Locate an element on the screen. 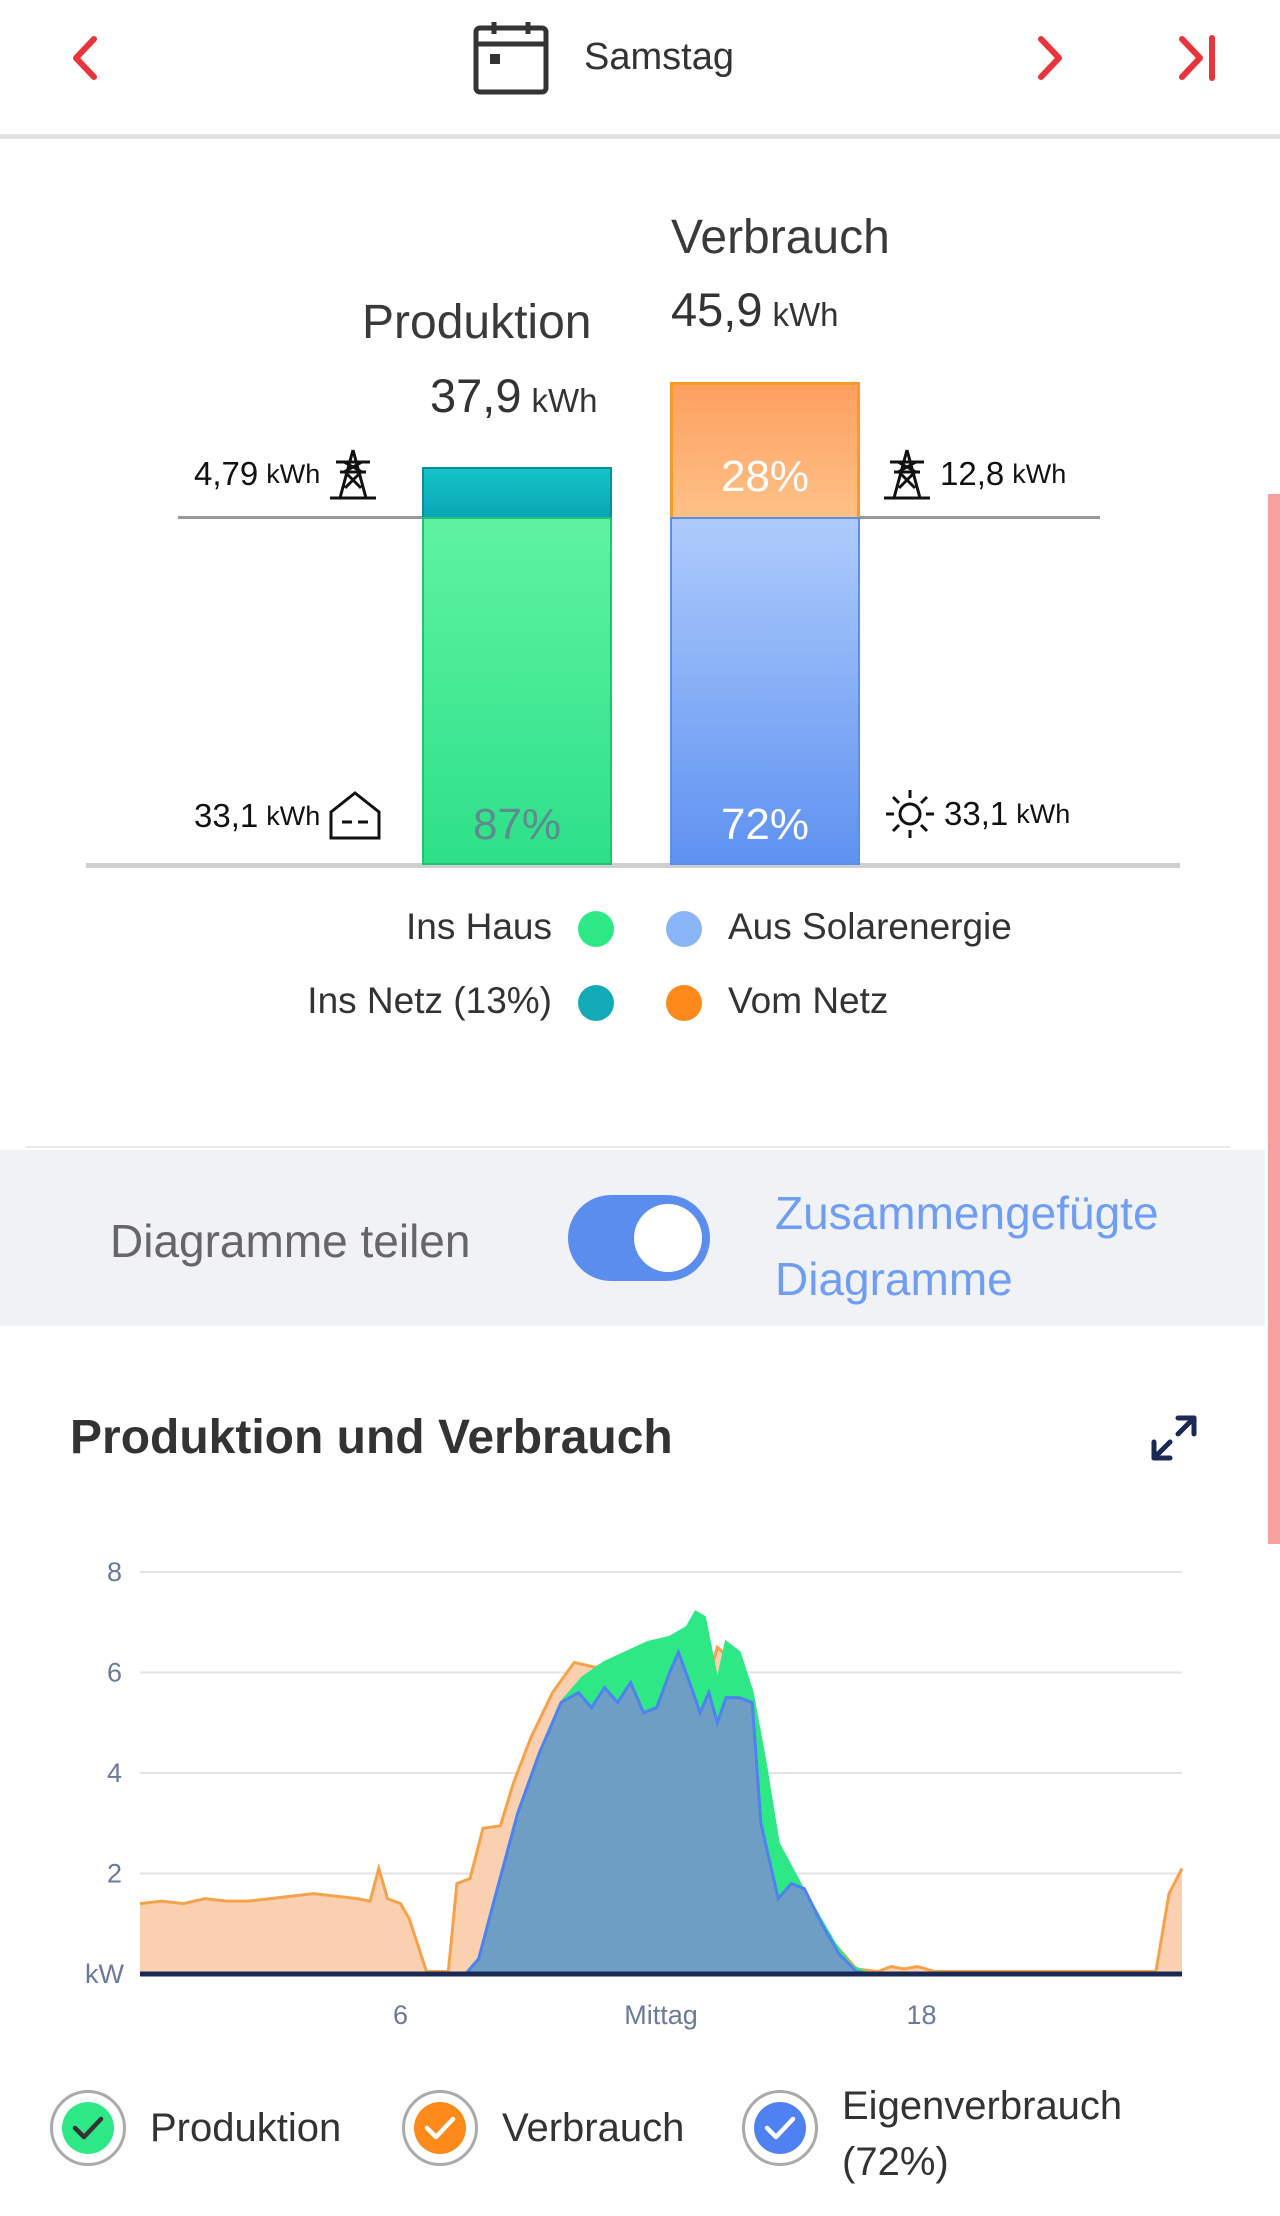  consumption-grid-percent: 28% is located at coordinates (765, 476).